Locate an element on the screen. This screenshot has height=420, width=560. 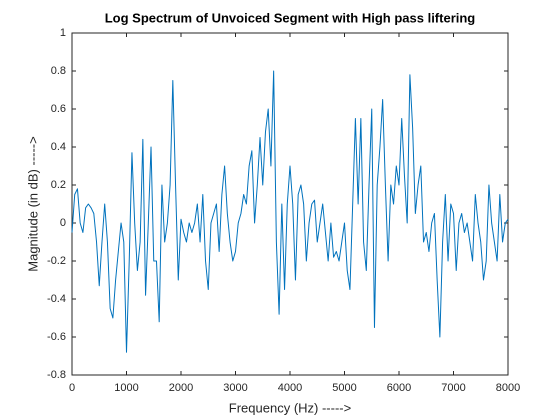
y-tick-label: 0.2 is located at coordinates (58, 185).